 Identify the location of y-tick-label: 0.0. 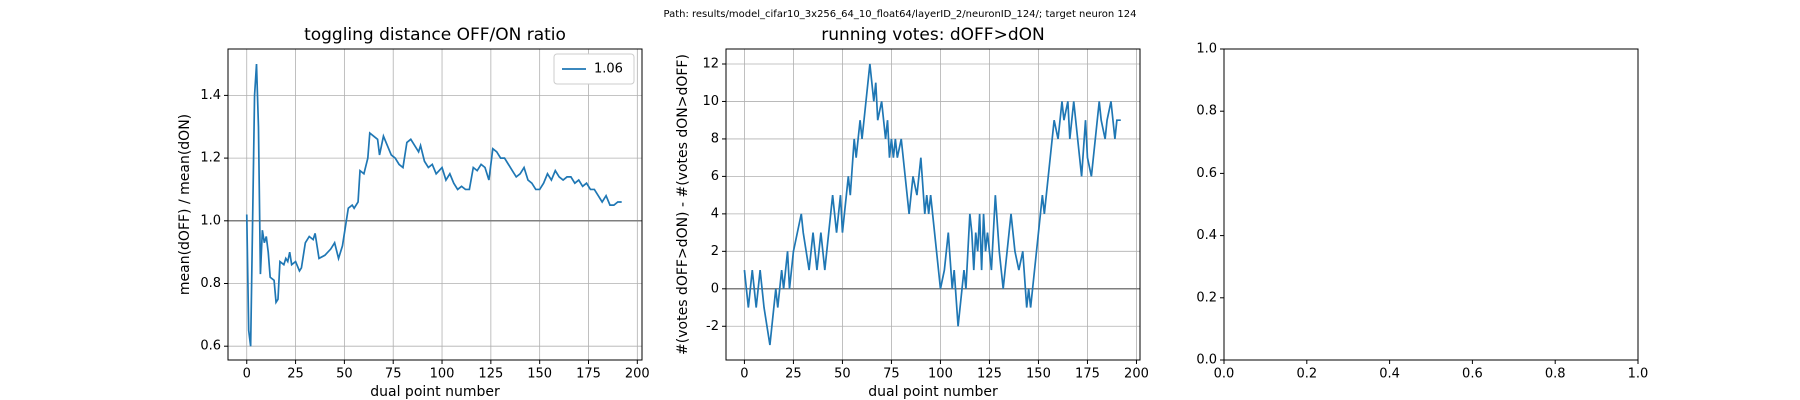
(1206, 360).